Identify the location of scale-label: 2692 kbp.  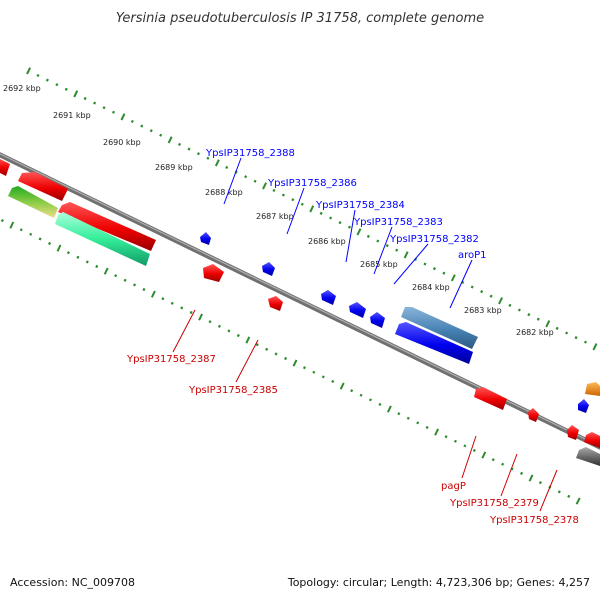
(22, 88).